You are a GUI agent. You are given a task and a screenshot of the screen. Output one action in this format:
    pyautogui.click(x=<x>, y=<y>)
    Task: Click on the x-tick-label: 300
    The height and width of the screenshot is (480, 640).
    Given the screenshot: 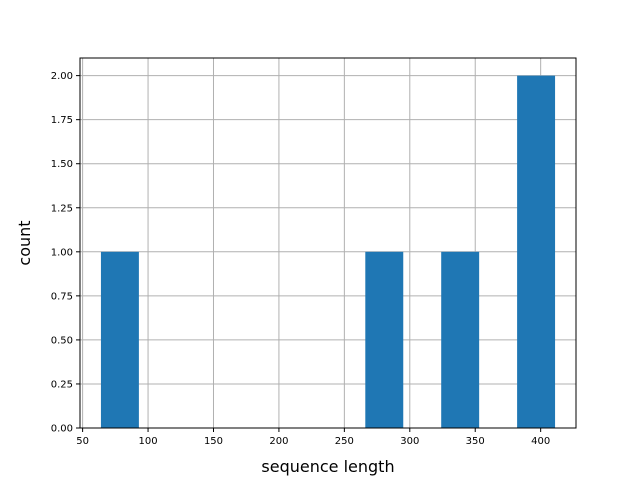 What is the action you would take?
    pyautogui.click(x=409, y=441)
    